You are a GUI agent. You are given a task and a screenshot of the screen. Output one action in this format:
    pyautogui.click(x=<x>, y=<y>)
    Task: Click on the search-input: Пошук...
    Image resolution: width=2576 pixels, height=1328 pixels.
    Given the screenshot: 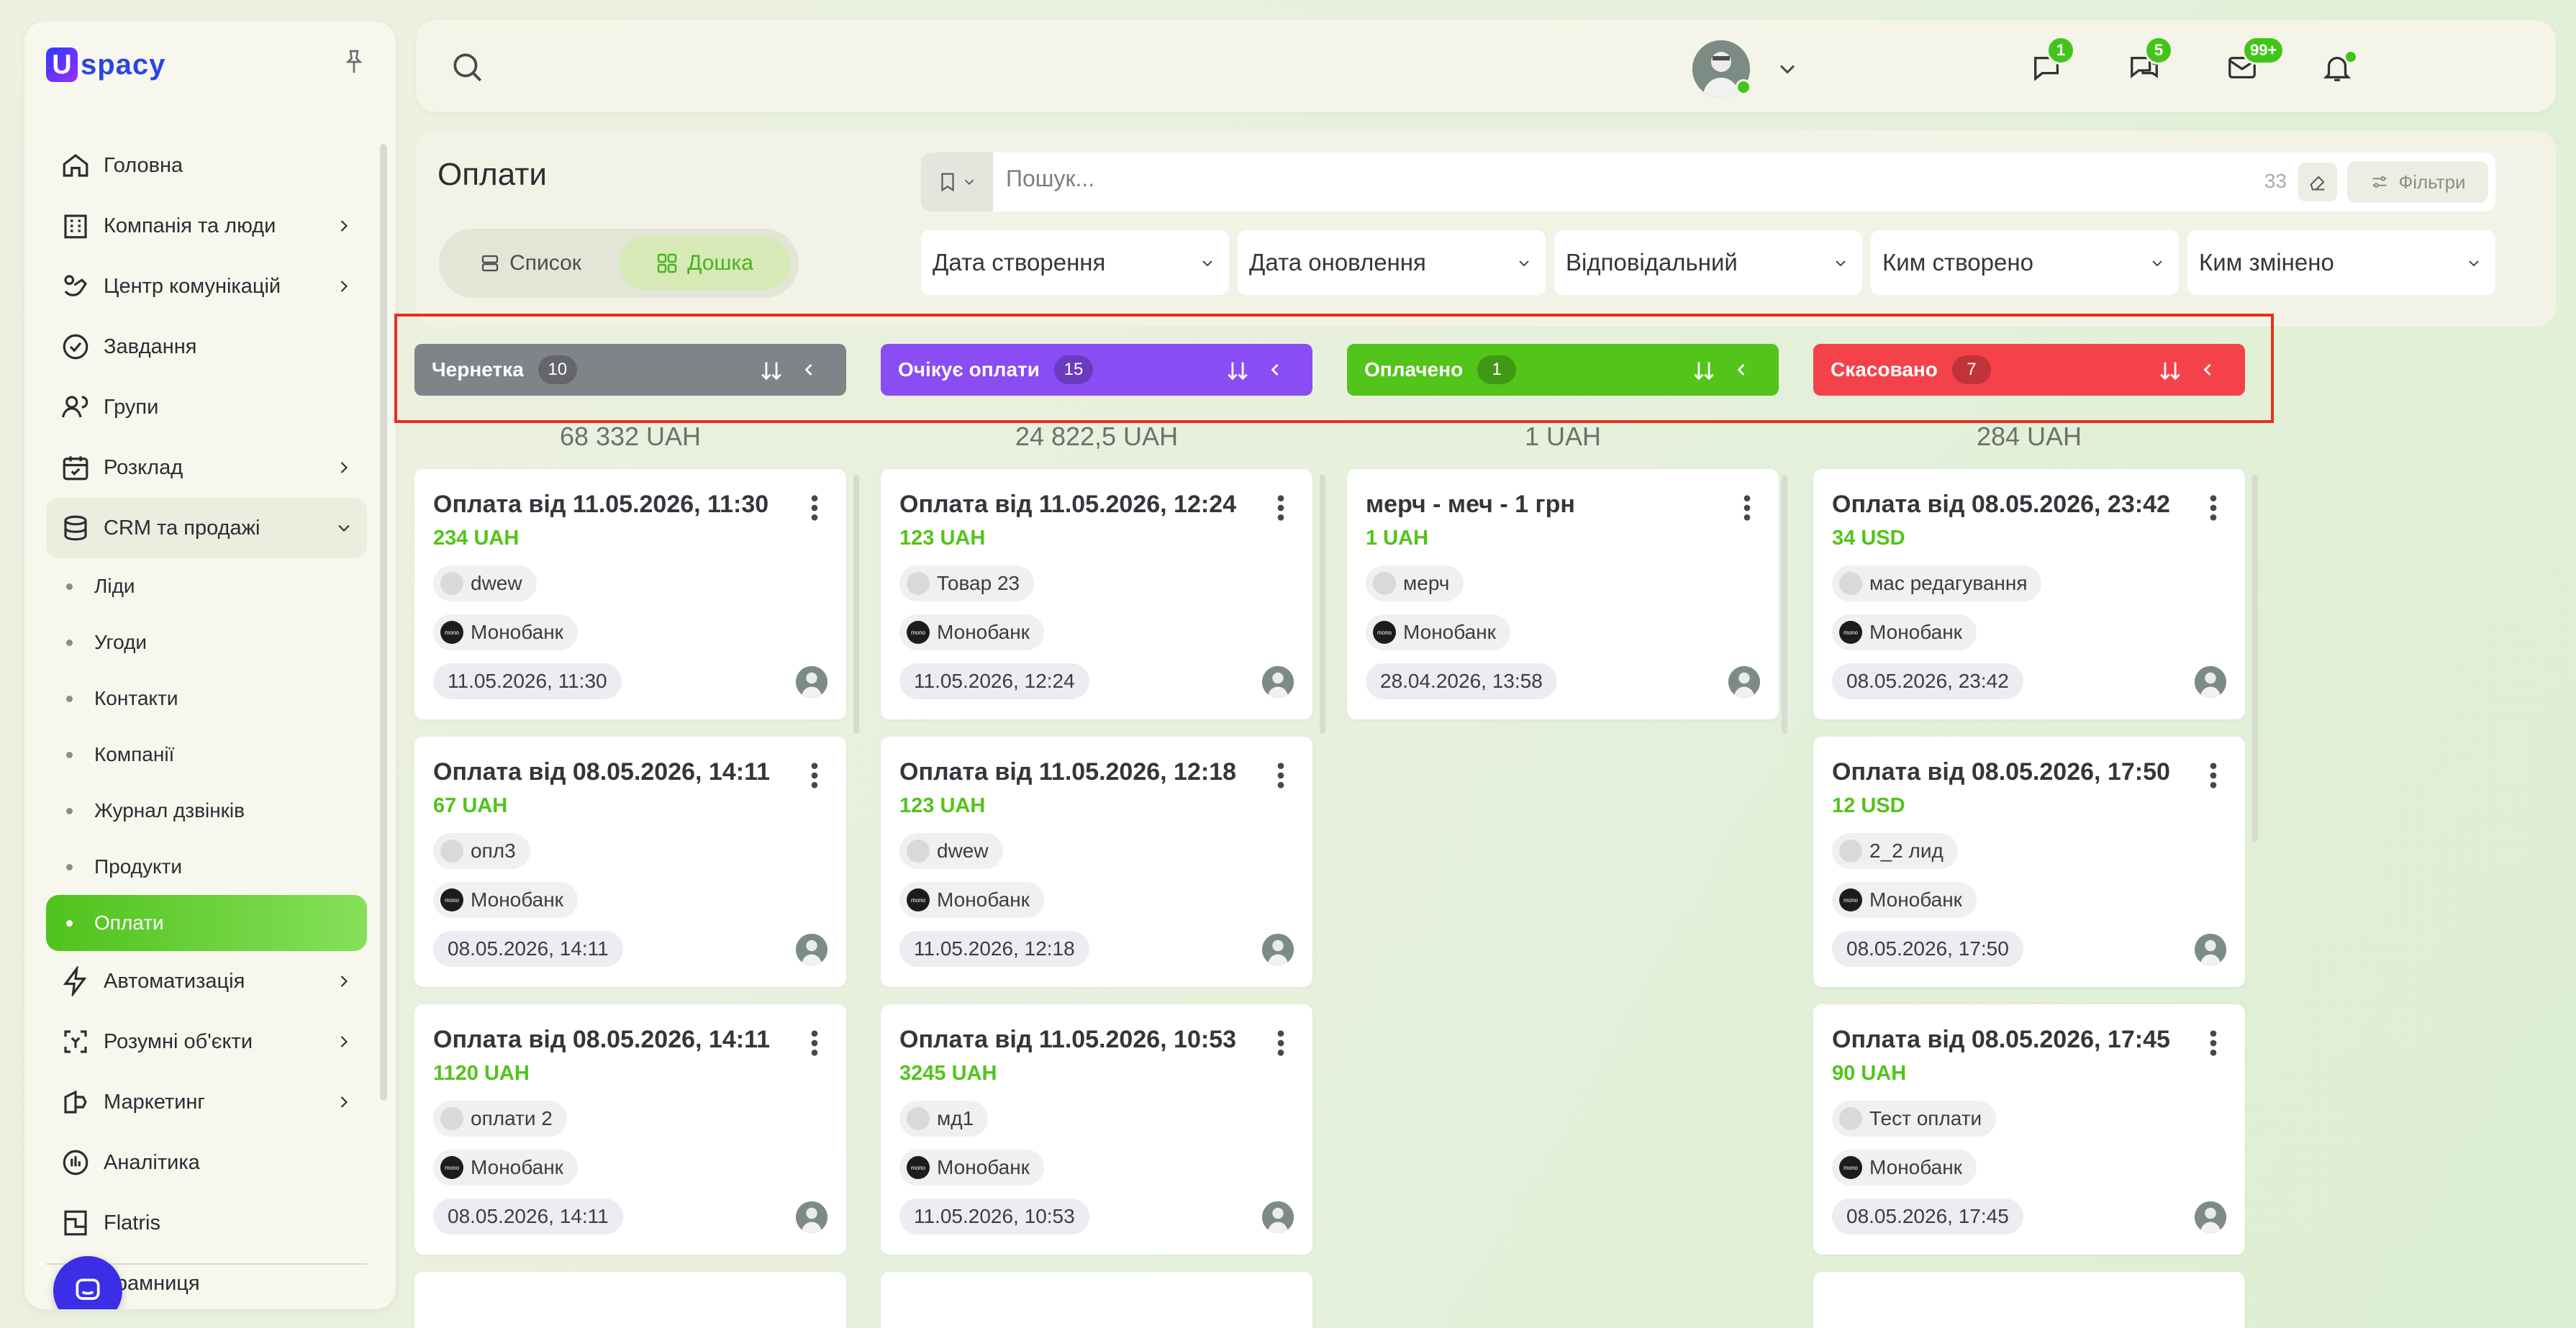 What is the action you would take?
    pyautogui.click(x=1050, y=178)
    